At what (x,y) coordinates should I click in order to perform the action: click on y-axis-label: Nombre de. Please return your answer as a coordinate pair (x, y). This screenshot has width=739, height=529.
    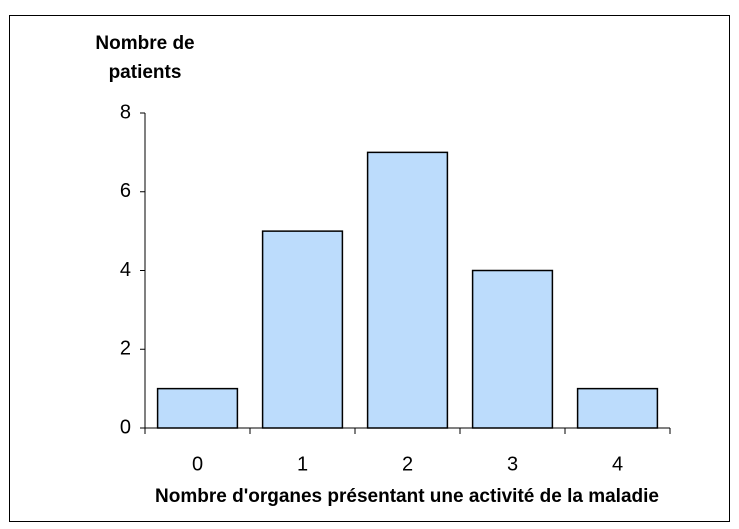
    Looking at the image, I should click on (144, 43).